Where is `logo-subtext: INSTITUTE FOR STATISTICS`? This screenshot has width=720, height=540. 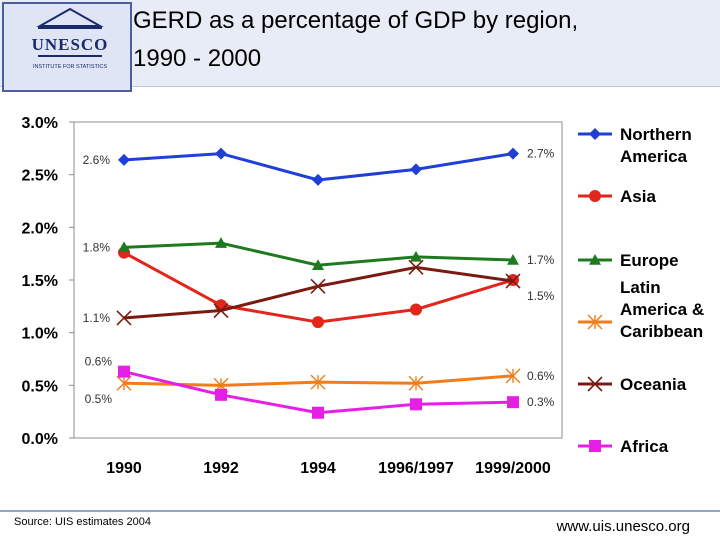 logo-subtext: INSTITUTE FOR STATISTICS is located at coordinates (70, 67).